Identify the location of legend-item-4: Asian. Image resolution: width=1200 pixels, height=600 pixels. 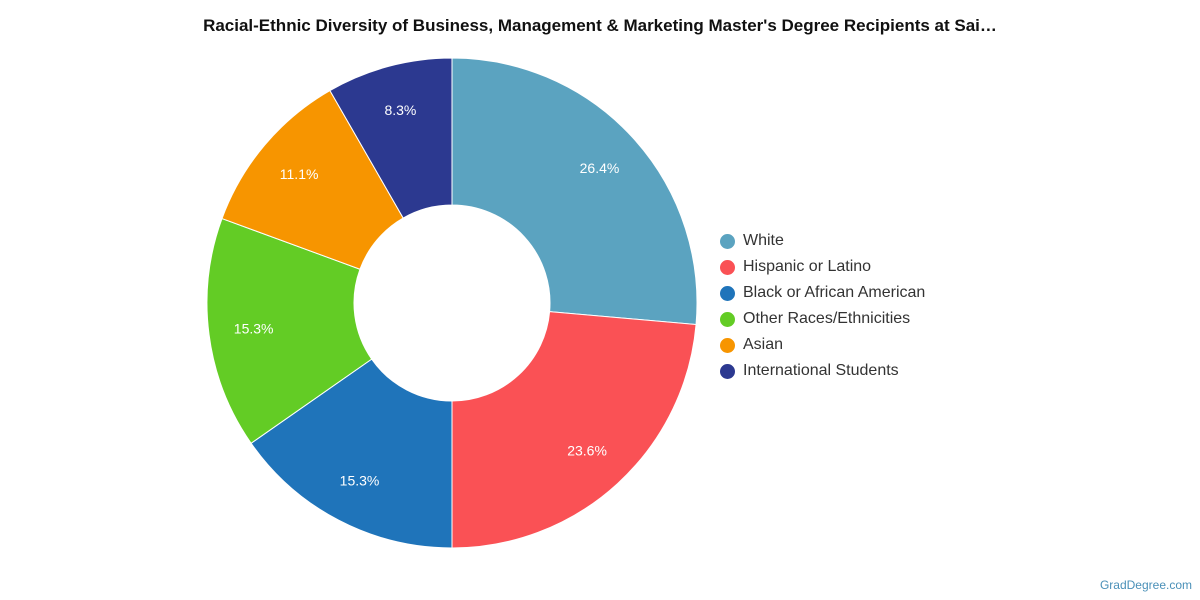
(822, 345).